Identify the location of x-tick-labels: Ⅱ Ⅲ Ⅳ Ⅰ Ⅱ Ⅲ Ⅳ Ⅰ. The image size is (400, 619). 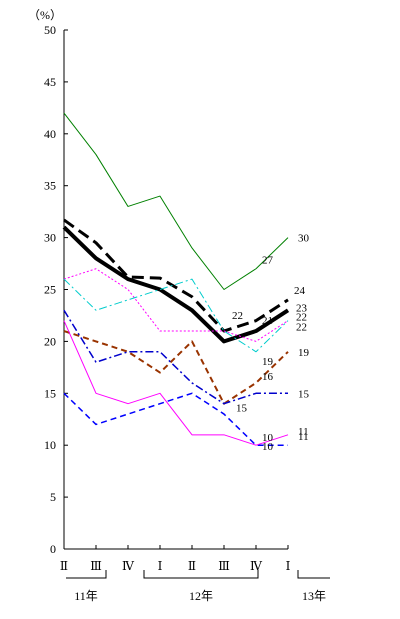
(175, 566).